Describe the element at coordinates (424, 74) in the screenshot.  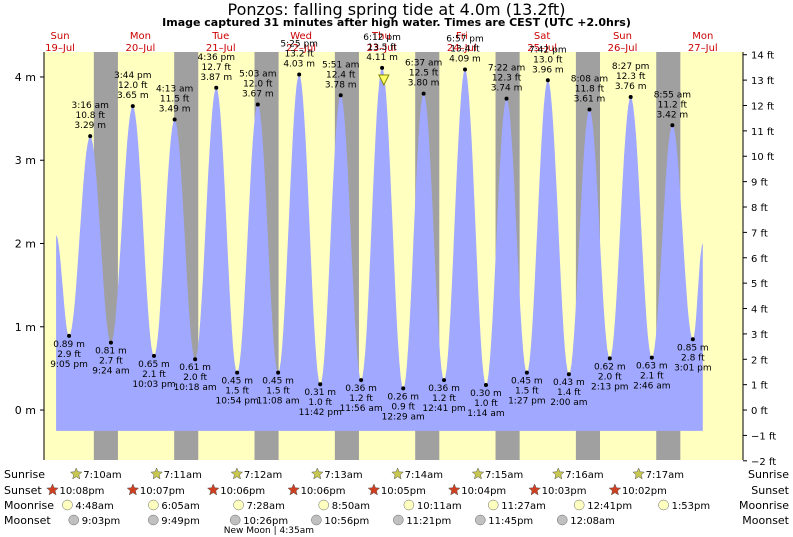
I see `tide-high-label: 12.5 ft` at that location.